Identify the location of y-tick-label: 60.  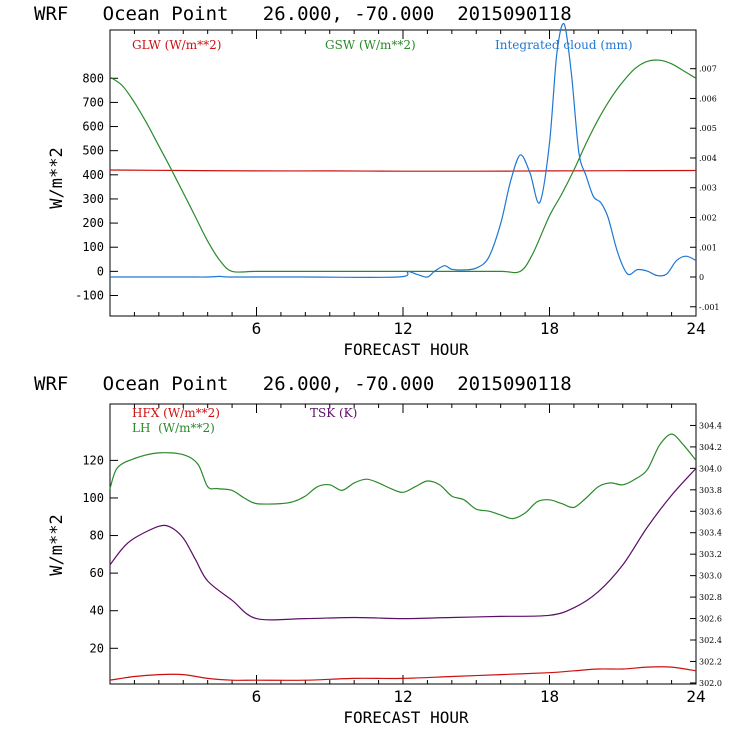
(97, 573).